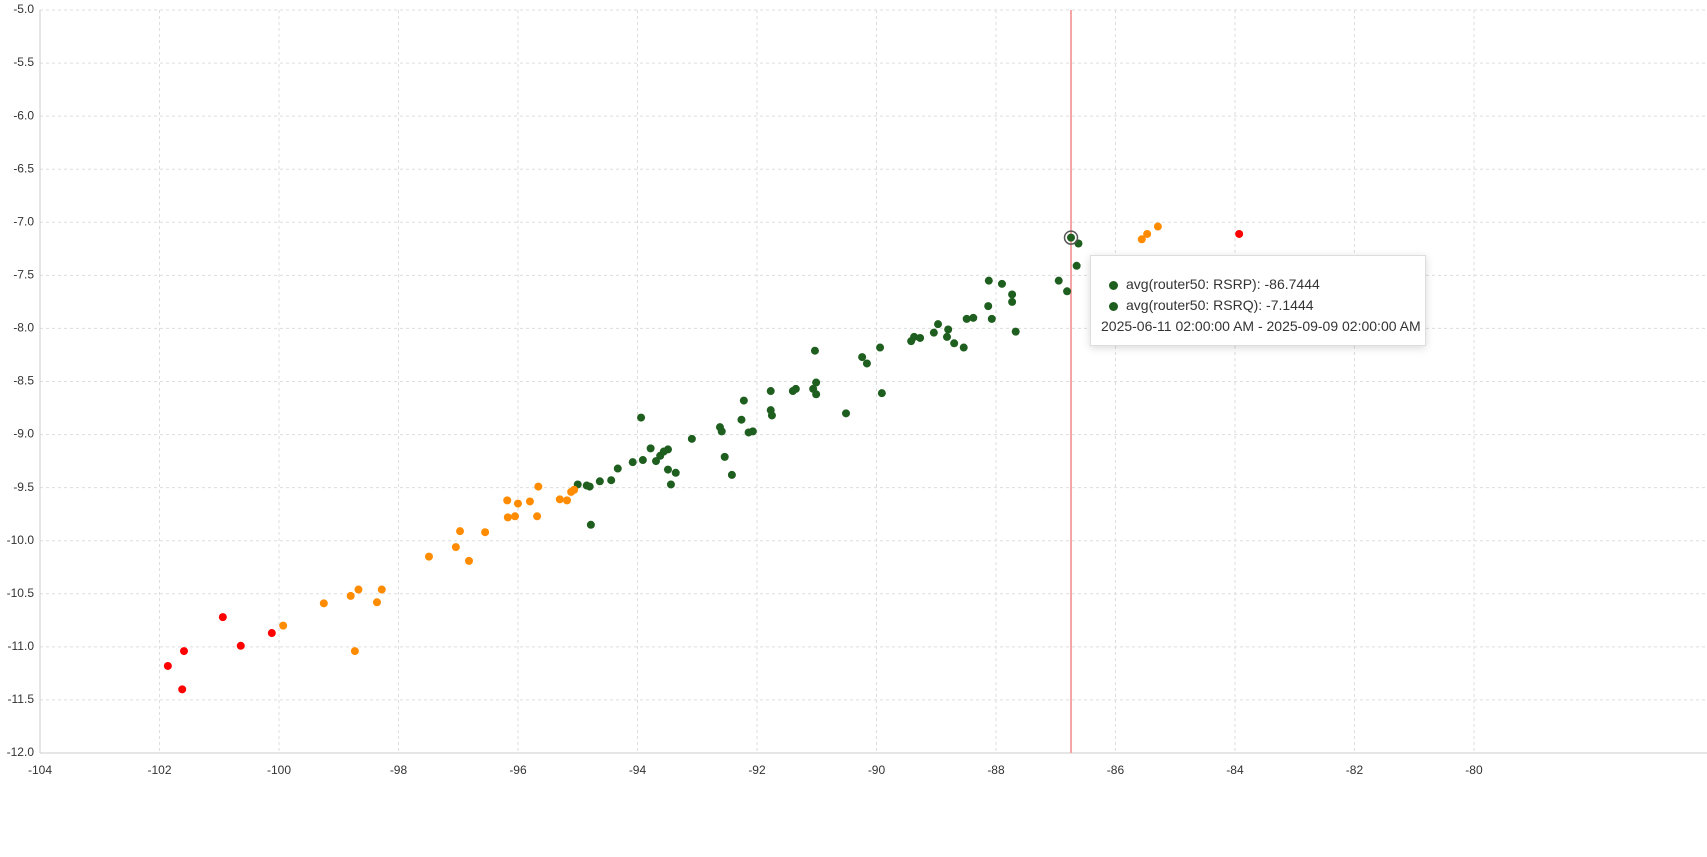  Describe the element at coordinates (23, 62) in the screenshot. I see `y-tick-label: -5.5` at that location.